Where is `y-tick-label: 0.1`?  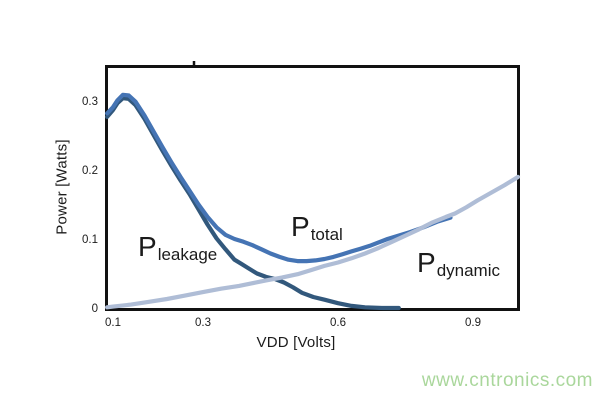
y-tick-label: 0.1 is located at coordinates (90, 240).